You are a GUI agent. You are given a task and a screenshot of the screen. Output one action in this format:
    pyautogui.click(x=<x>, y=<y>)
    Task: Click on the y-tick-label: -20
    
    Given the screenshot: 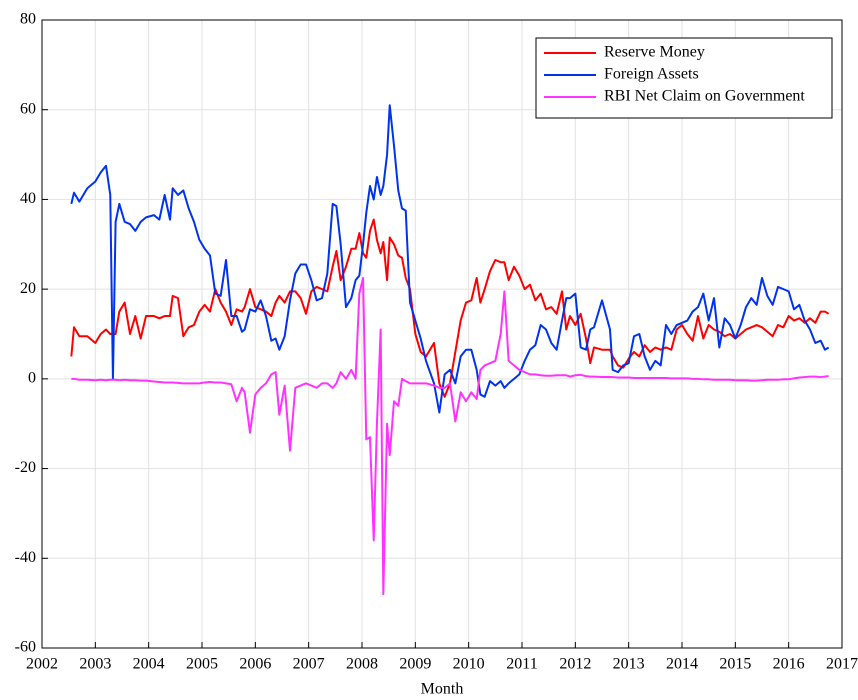 What is the action you would take?
    pyautogui.click(x=25, y=467)
    